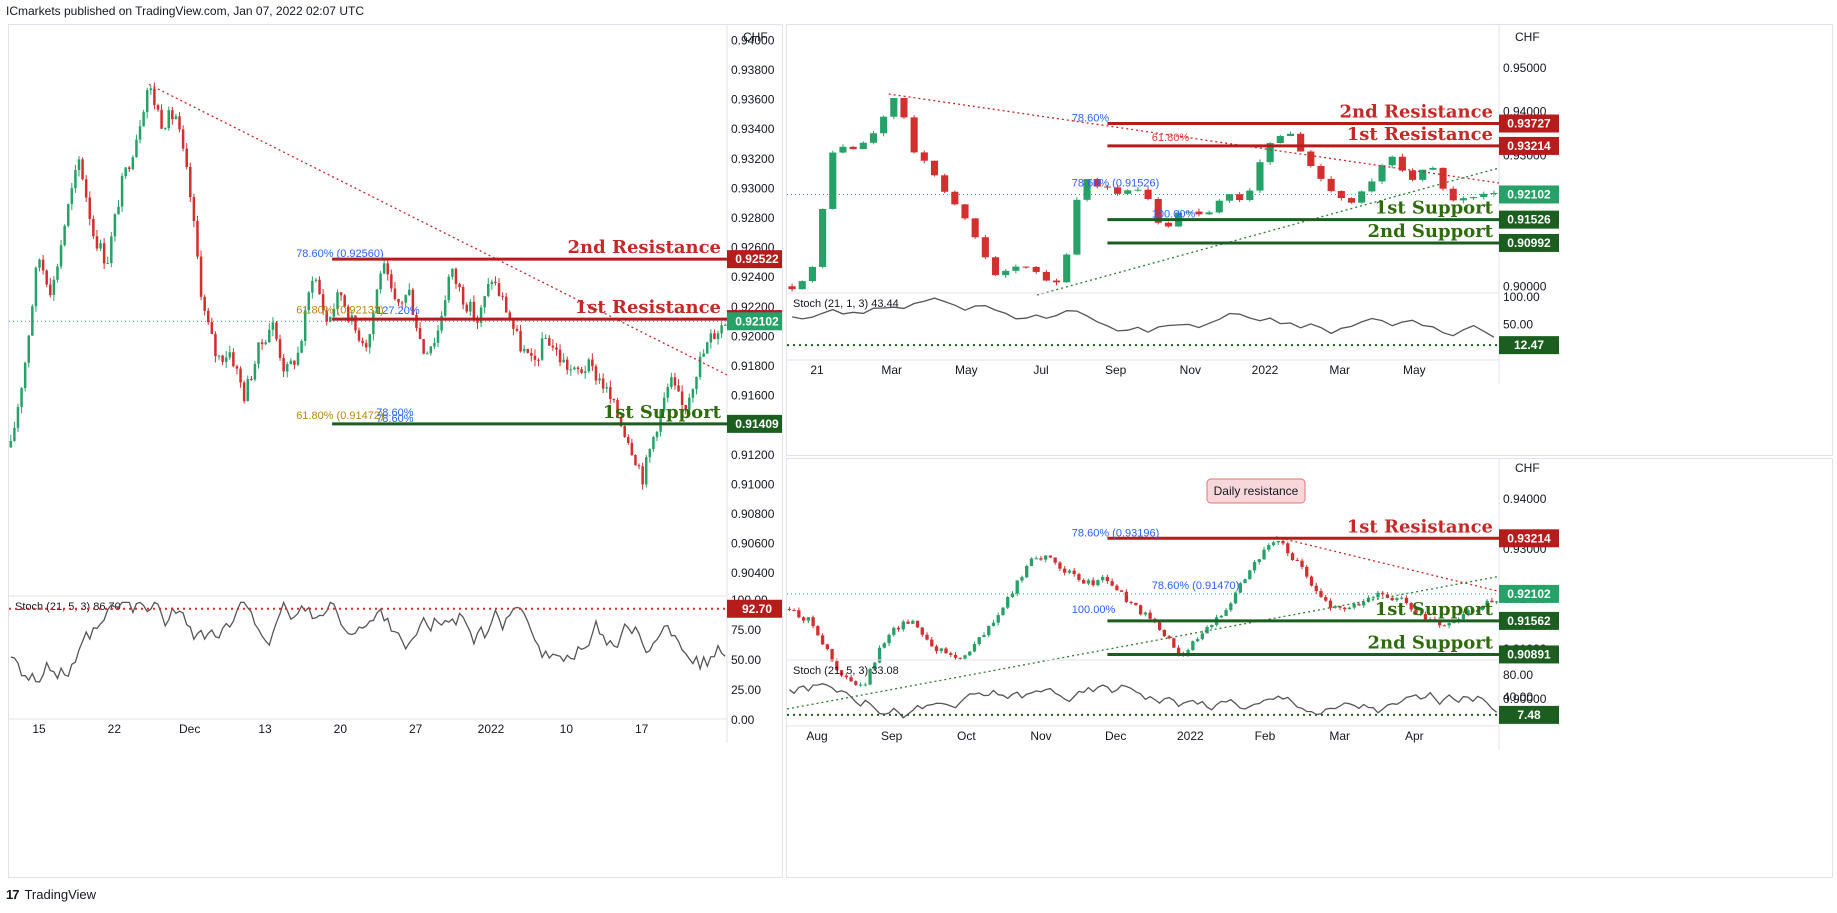 The height and width of the screenshot is (913, 1837). What do you see at coordinates (757, 259) in the screenshot?
I see `price-badge-text: 0.92522` at bounding box center [757, 259].